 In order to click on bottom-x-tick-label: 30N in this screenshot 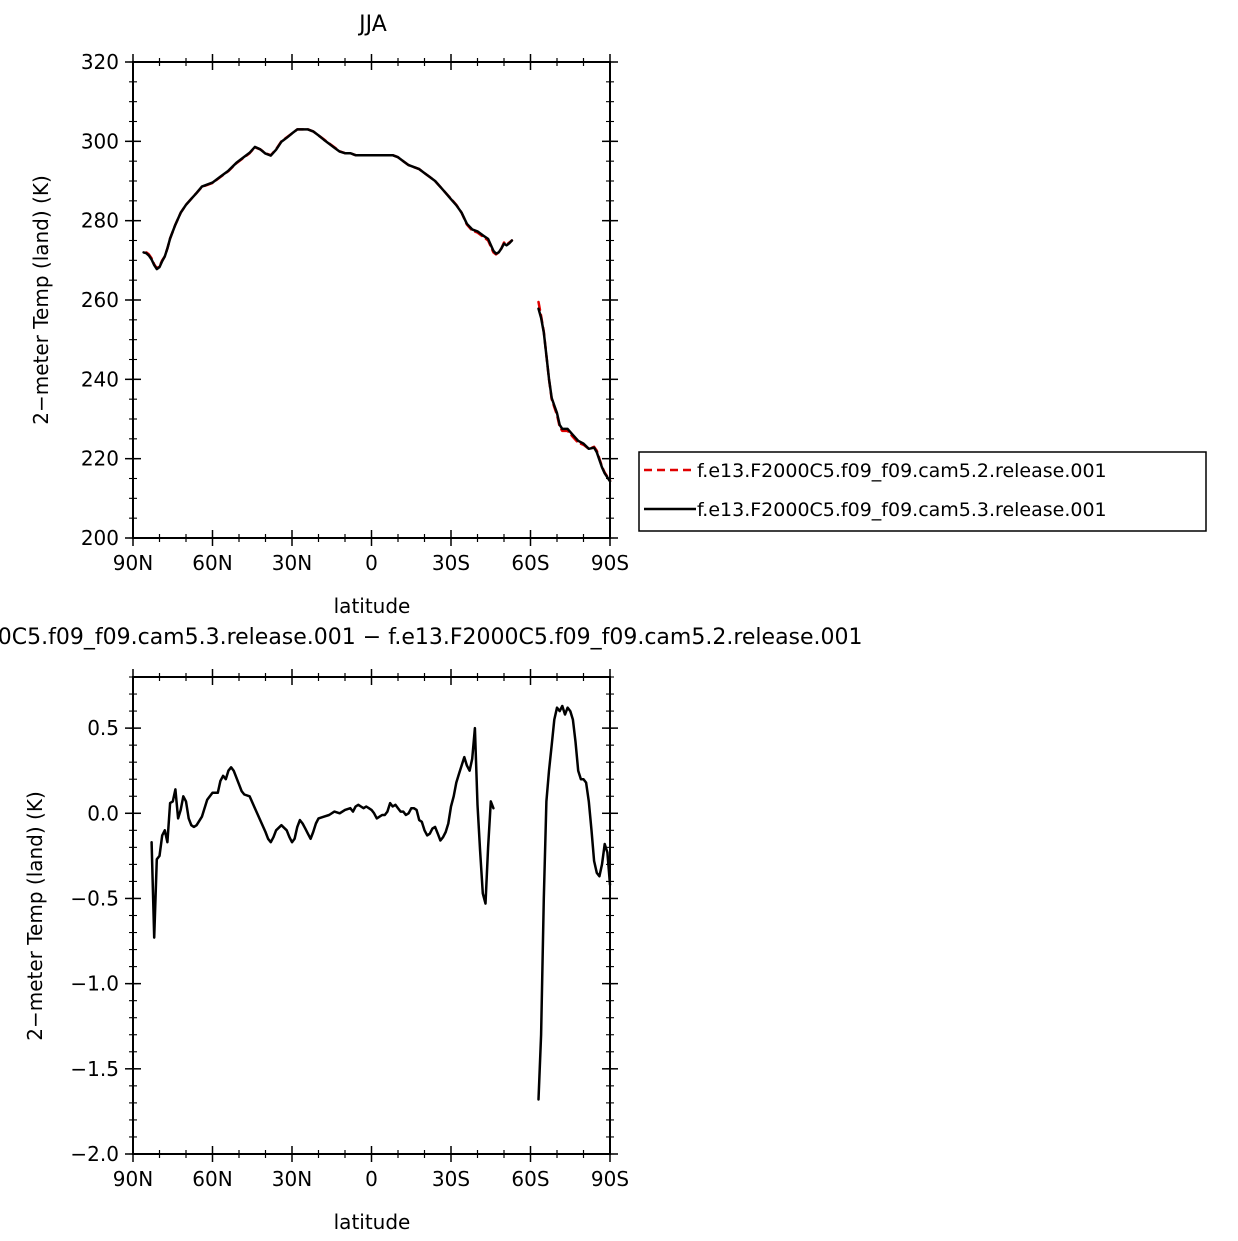, I will do `click(292, 1179)`.